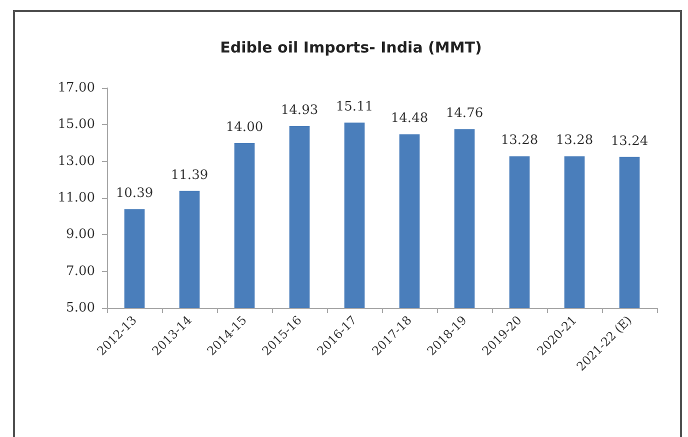 The width and height of the screenshot is (688, 437). What do you see at coordinates (245, 127) in the screenshot?
I see `data-label: 14.00` at bounding box center [245, 127].